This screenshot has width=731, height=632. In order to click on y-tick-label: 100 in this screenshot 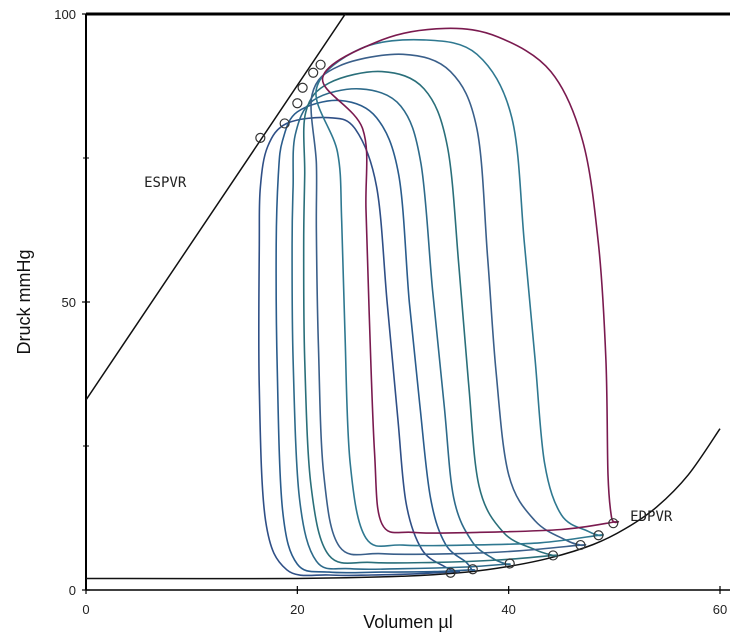, I will do `click(65, 14)`.